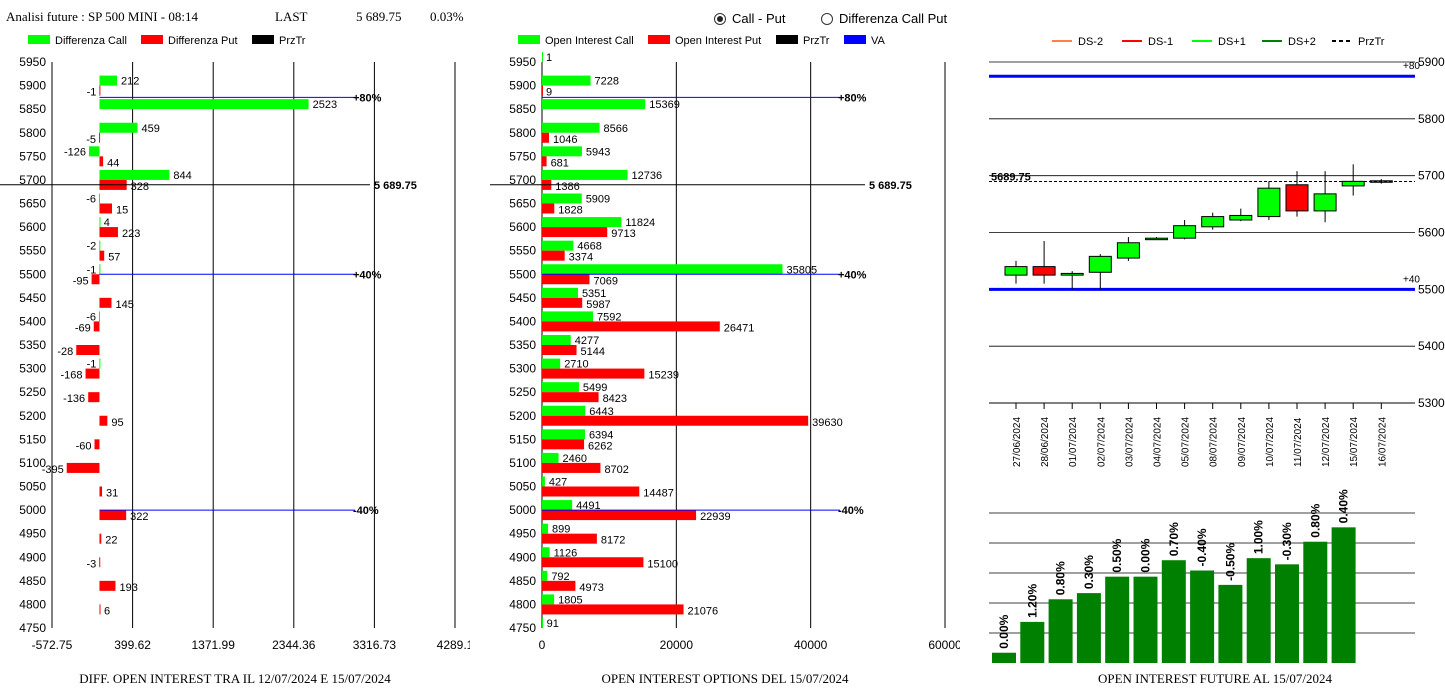 This screenshot has height=691, width=1445. What do you see at coordinates (447, 16) in the screenshot?
I see `change-percent: 0.03%` at bounding box center [447, 16].